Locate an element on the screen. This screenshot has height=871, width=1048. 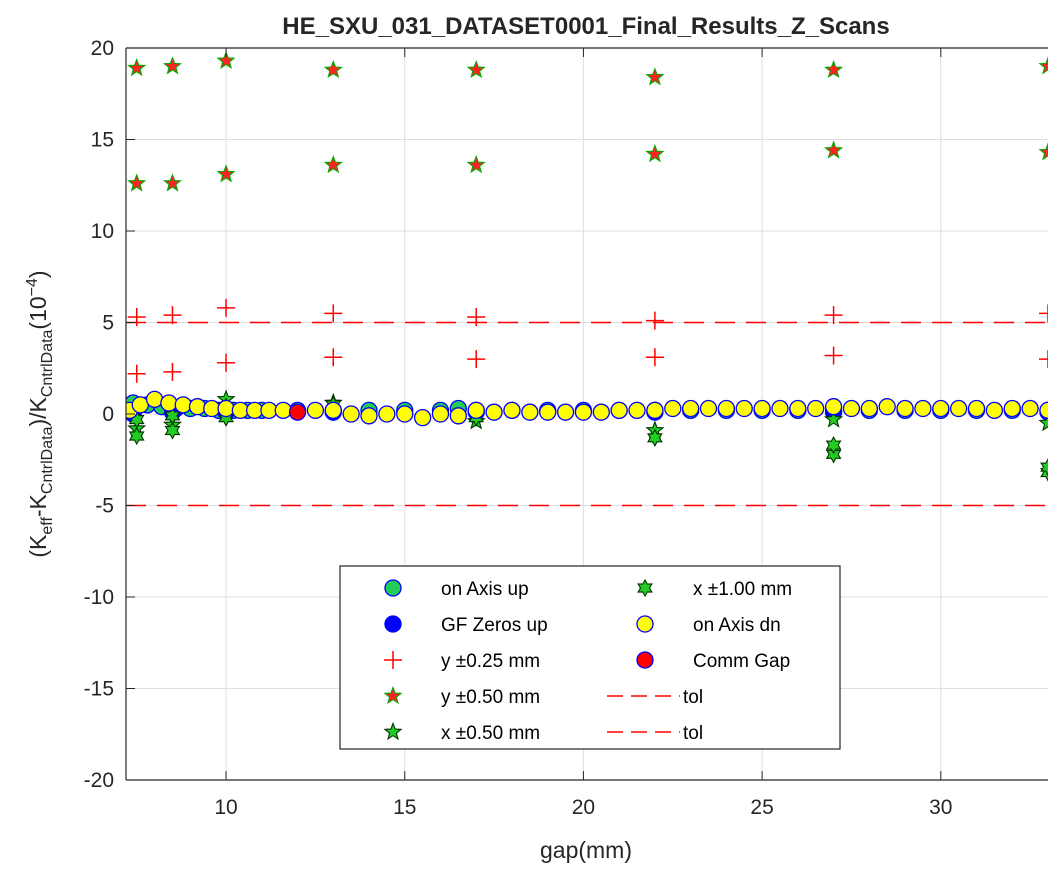
series-on-axis-dn is located at coordinates (587, 408).